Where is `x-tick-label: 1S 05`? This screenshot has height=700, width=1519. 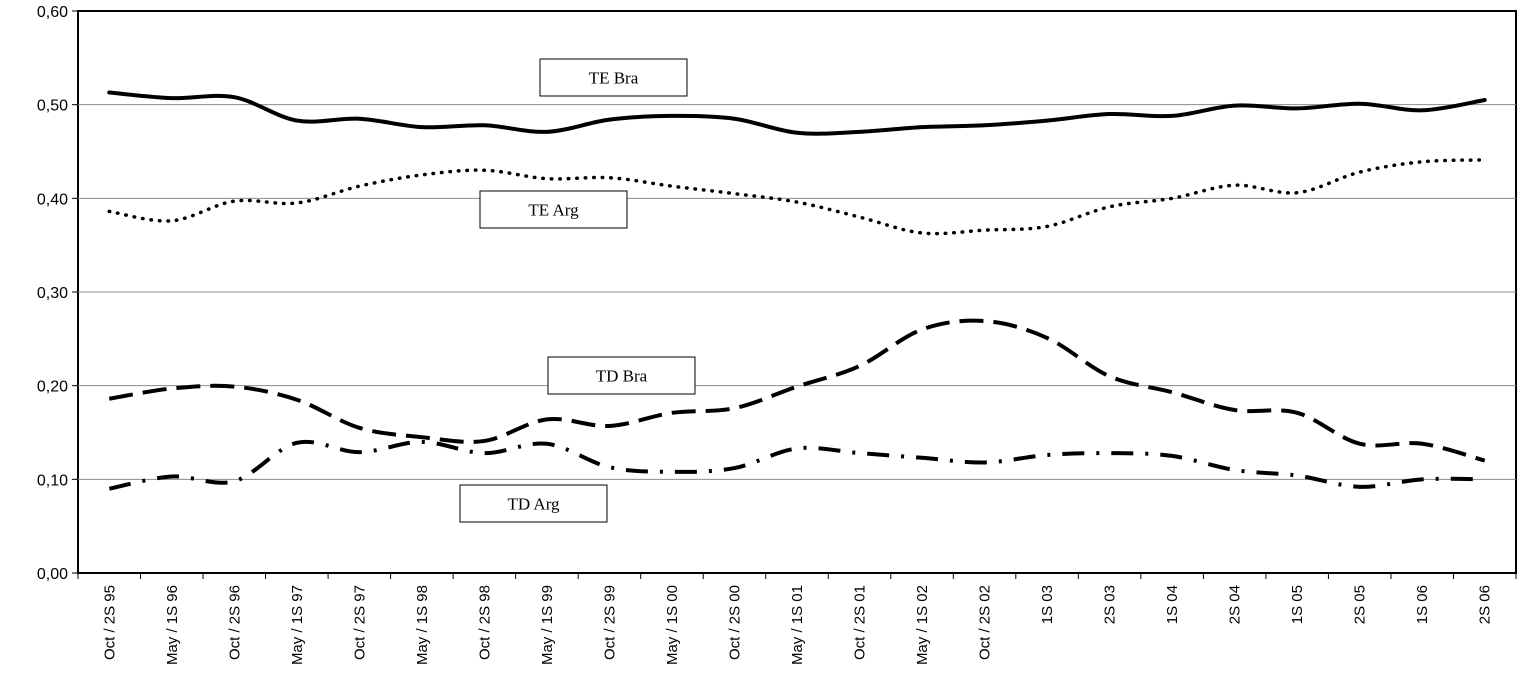 x-tick-label: 1S 05 is located at coordinates (1297, 604).